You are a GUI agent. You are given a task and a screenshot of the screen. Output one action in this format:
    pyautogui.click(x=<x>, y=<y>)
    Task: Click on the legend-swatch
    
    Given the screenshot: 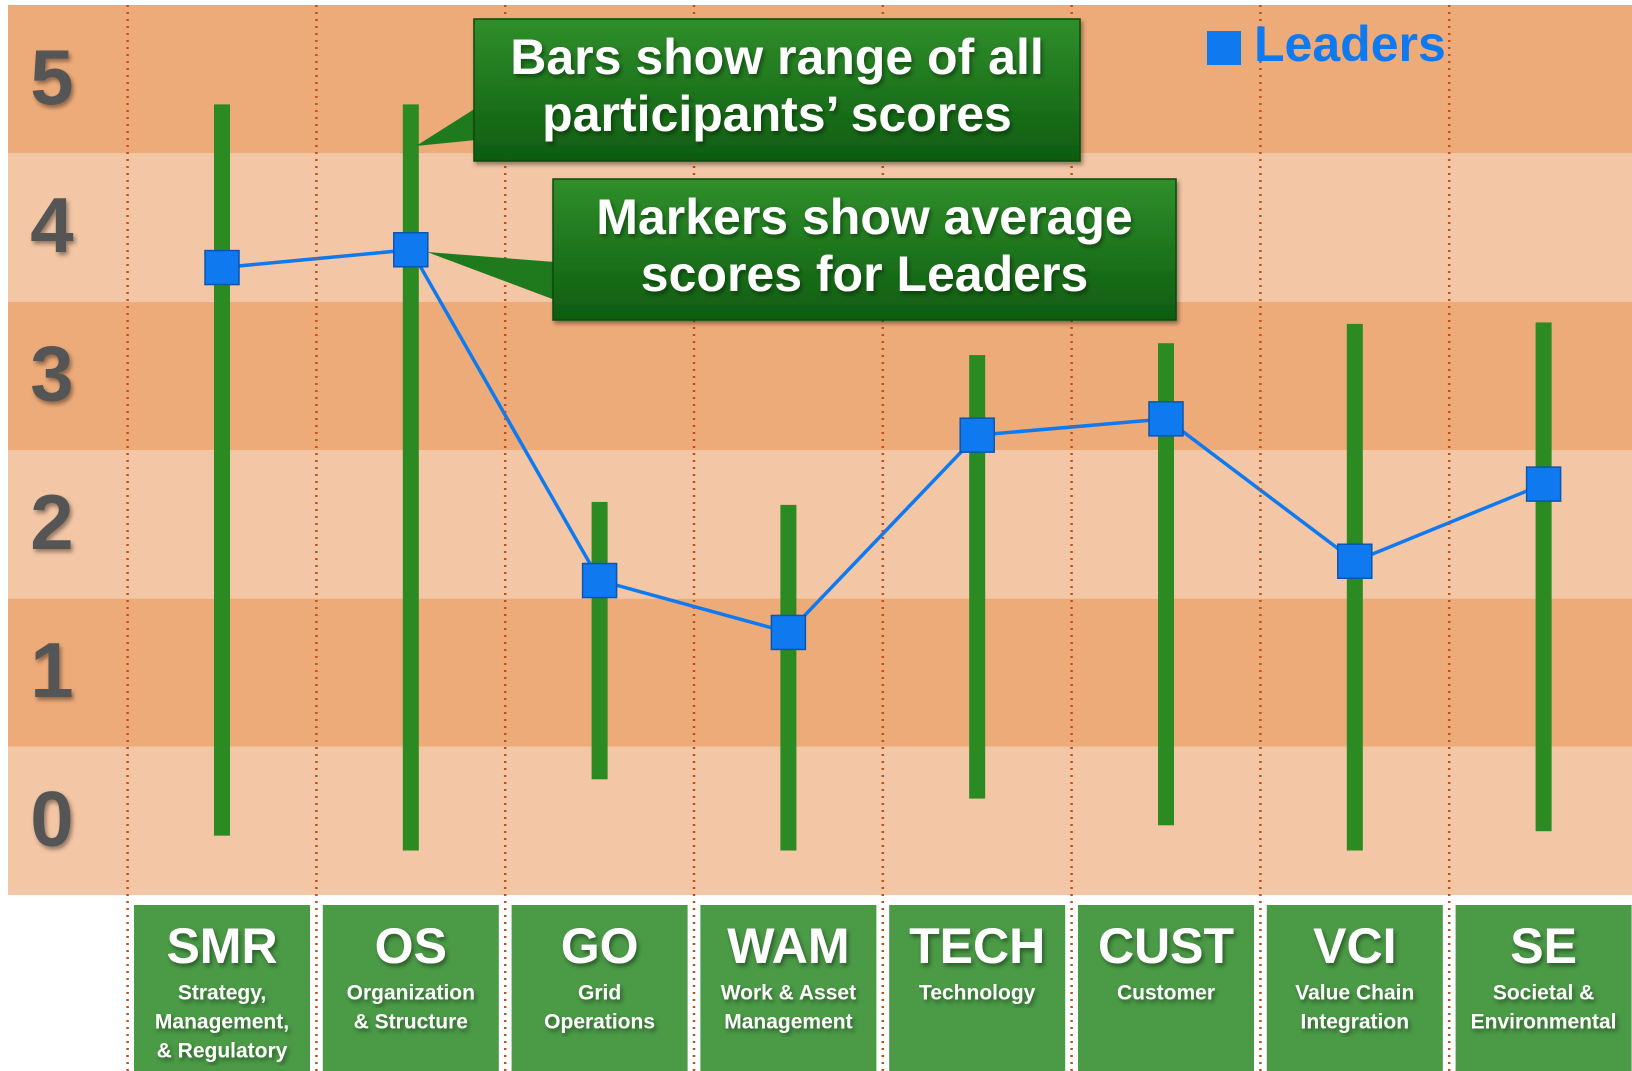 What is the action you would take?
    pyautogui.click(x=1224, y=48)
    